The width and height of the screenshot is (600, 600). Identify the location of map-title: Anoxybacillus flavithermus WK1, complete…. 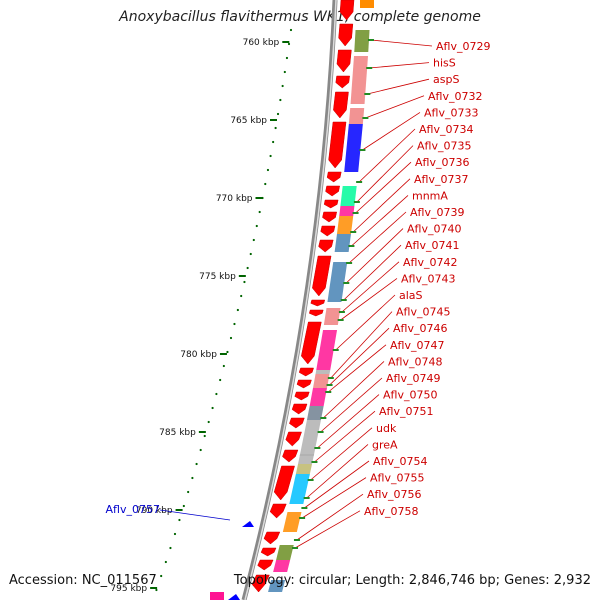
(300, 17).